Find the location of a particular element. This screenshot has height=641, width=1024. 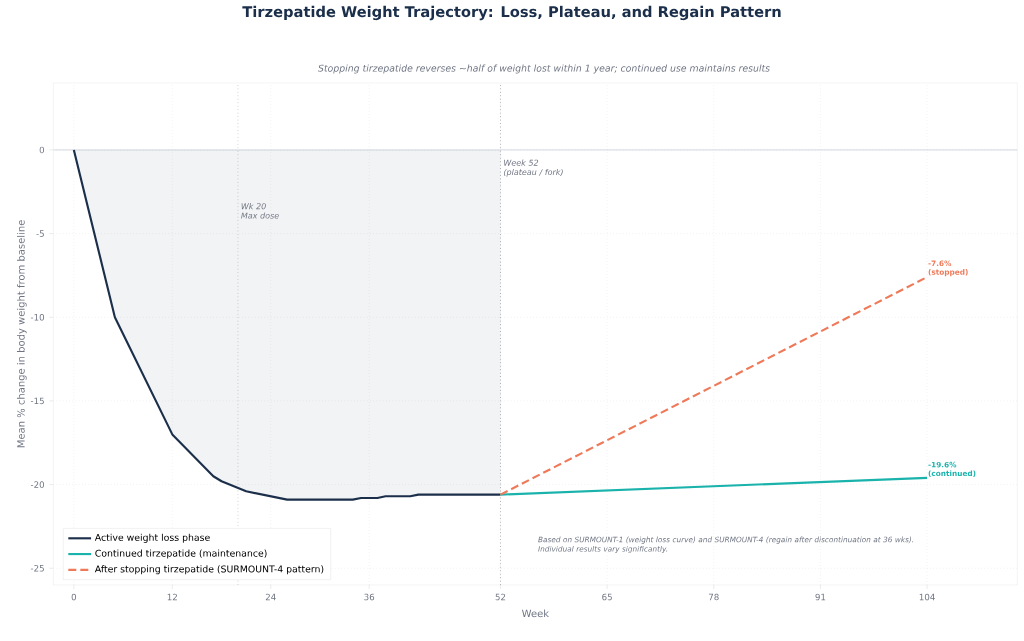

x-tick-label: 24 is located at coordinates (270, 597).